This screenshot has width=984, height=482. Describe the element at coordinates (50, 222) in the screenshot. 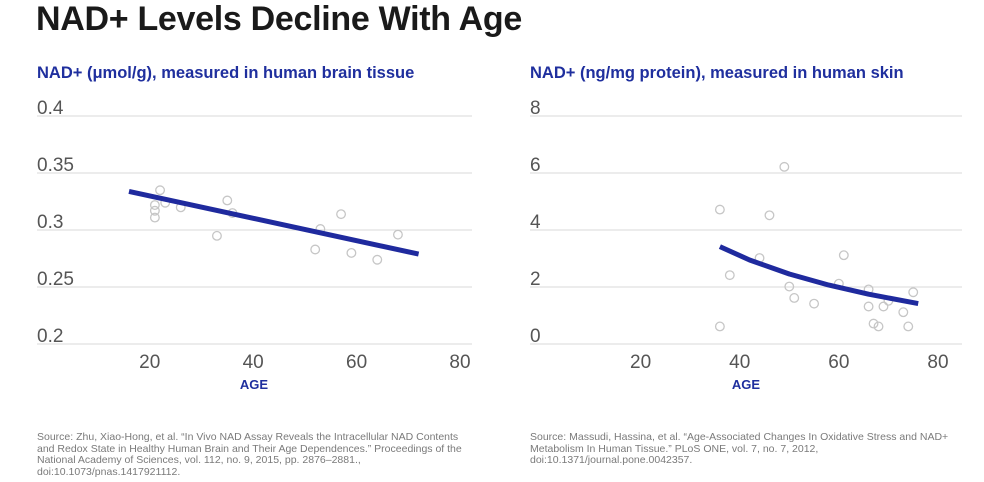

I see `y-tick-label: 0.3` at that location.